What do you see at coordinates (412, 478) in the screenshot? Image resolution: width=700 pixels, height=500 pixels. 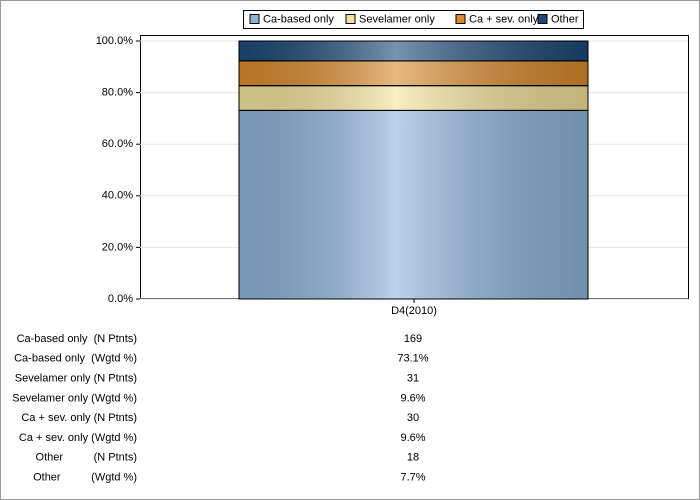 I see `row-value: 7.7%` at bounding box center [412, 478].